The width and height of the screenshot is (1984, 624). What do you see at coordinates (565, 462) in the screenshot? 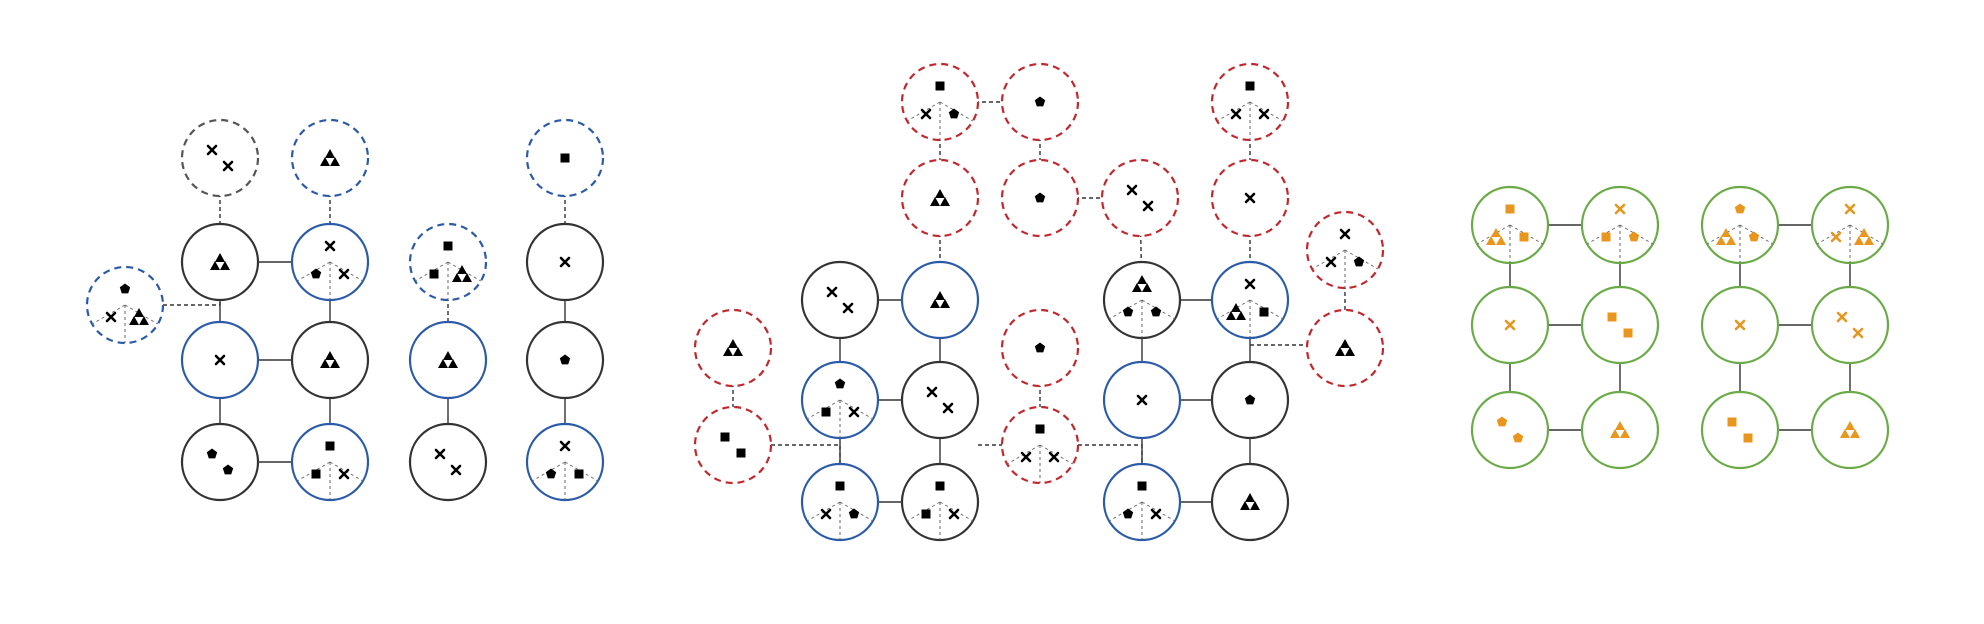
I see `node-l-f3` at bounding box center [565, 462].